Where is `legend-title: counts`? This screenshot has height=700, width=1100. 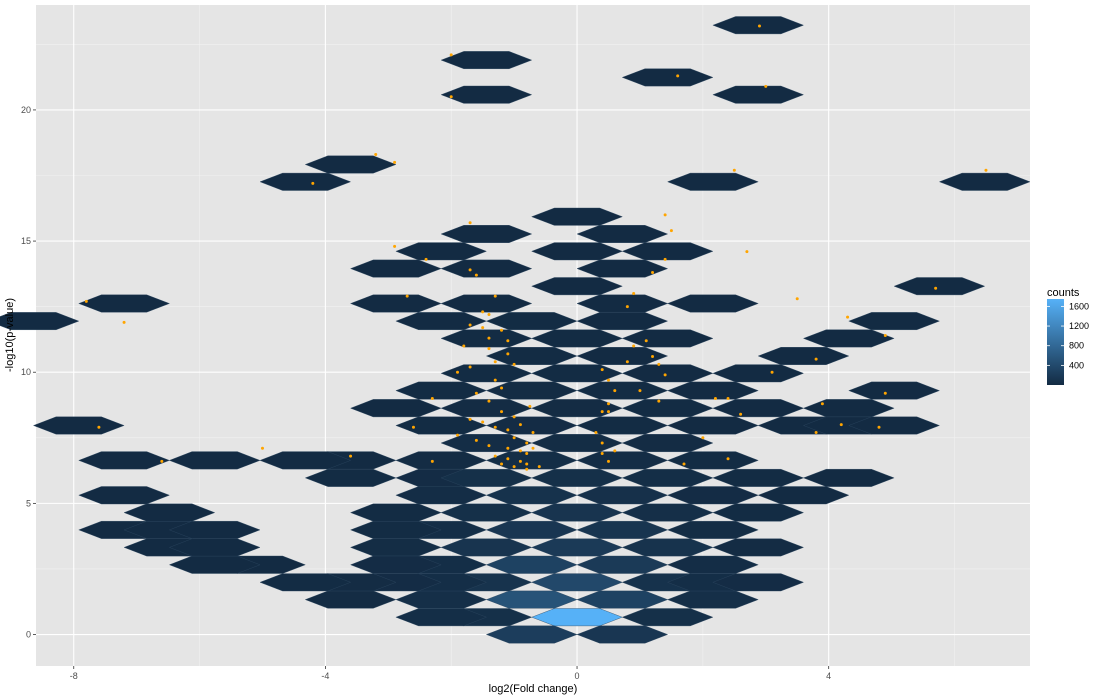
legend-title: counts is located at coordinates (1063, 293).